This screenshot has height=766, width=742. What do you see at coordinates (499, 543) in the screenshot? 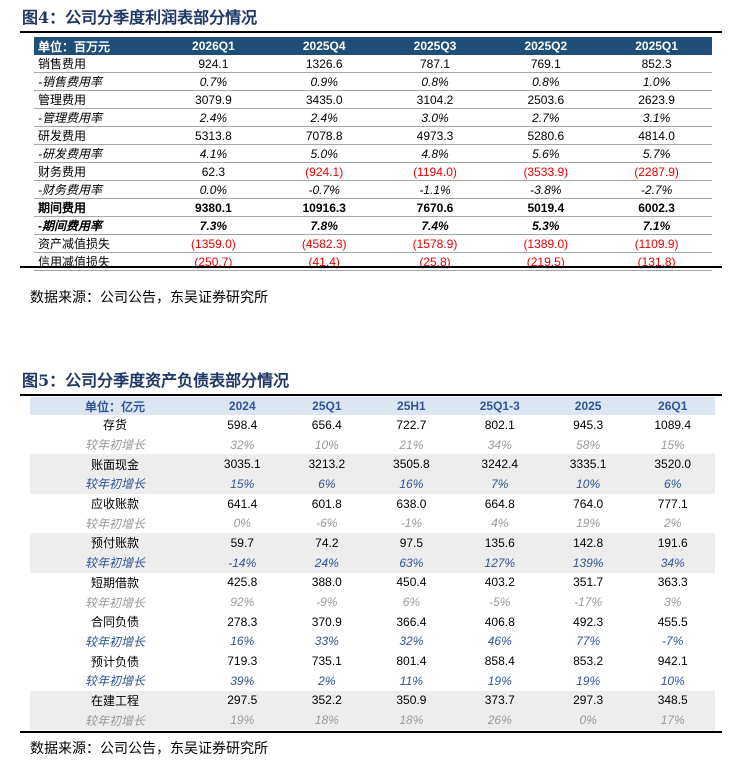
I see `cell-value: 135.6` at bounding box center [499, 543].